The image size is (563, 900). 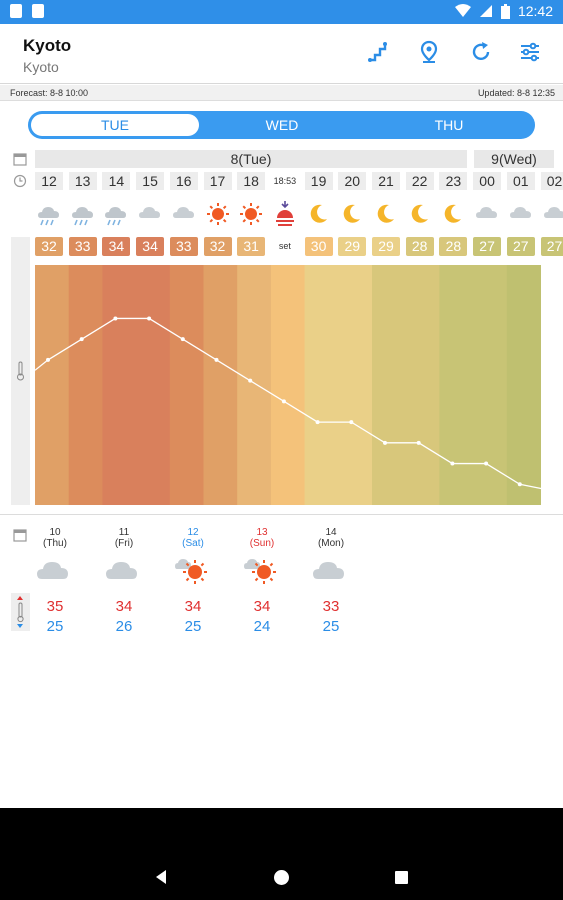 I want to click on recents-icon, so click(x=401, y=877).